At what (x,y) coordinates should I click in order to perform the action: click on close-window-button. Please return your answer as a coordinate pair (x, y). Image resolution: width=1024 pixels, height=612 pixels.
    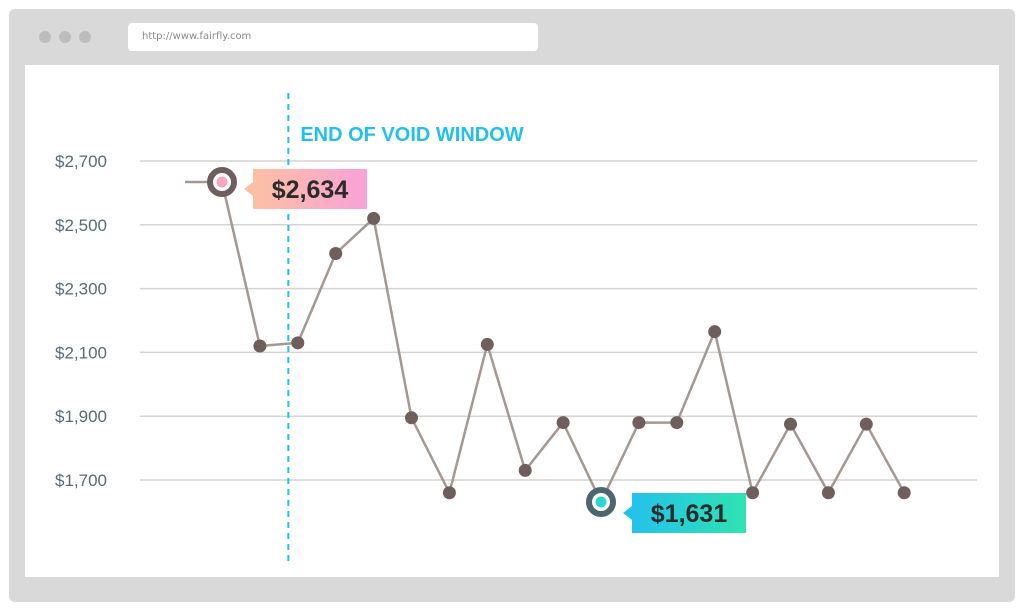
    Looking at the image, I should click on (45, 37).